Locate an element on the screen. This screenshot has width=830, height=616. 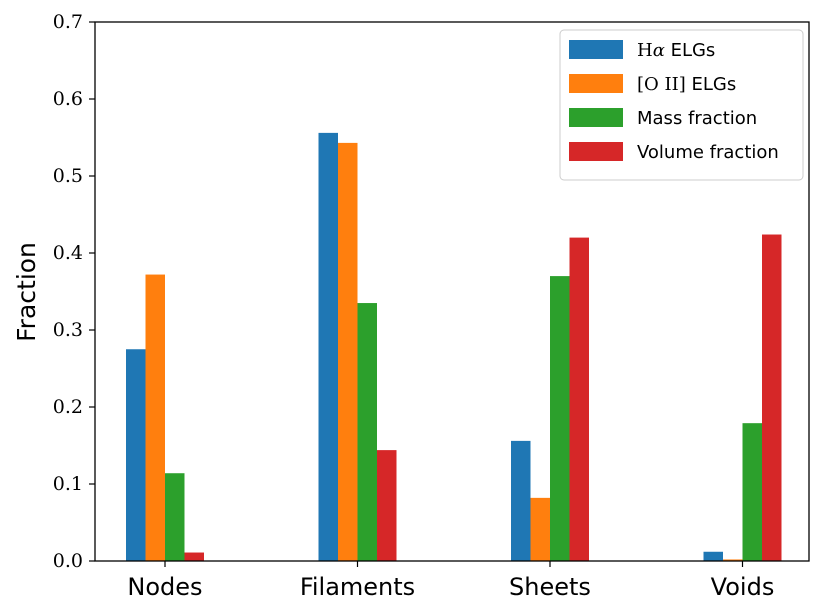
legend-label-0: Hα ELGs is located at coordinates (676, 50).